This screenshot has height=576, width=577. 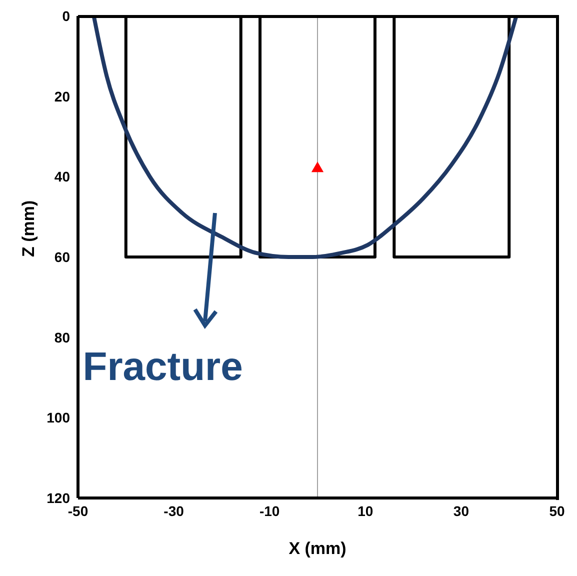 What do you see at coordinates (557, 510) in the screenshot?
I see `x-tick-label: 50` at bounding box center [557, 510].